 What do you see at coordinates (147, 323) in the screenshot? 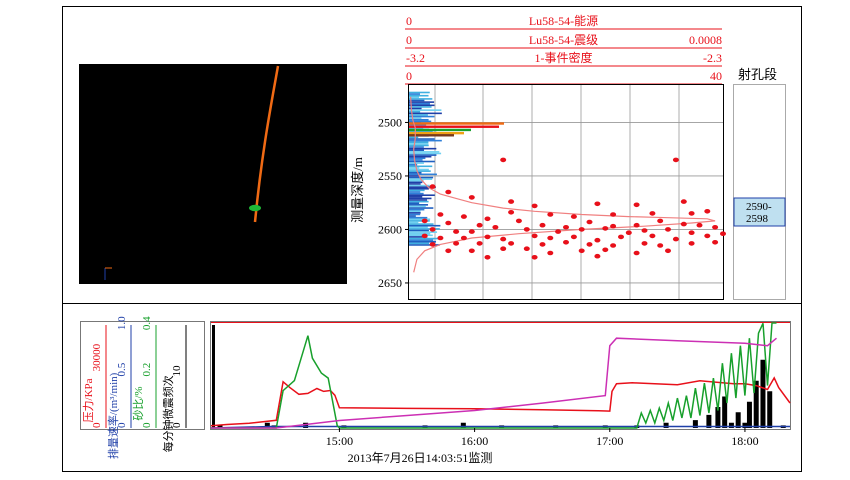
I see `left-axis-tick-2-2: 0.4` at bounding box center [147, 323].